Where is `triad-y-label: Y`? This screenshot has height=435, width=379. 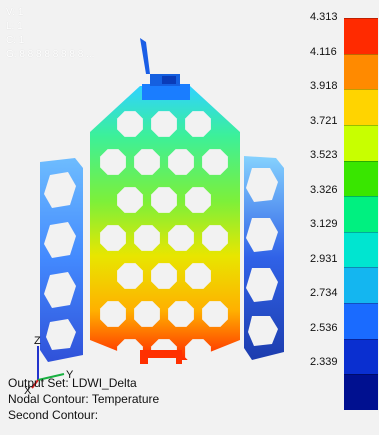 triad-y-label: Y is located at coordinates (70, 375).